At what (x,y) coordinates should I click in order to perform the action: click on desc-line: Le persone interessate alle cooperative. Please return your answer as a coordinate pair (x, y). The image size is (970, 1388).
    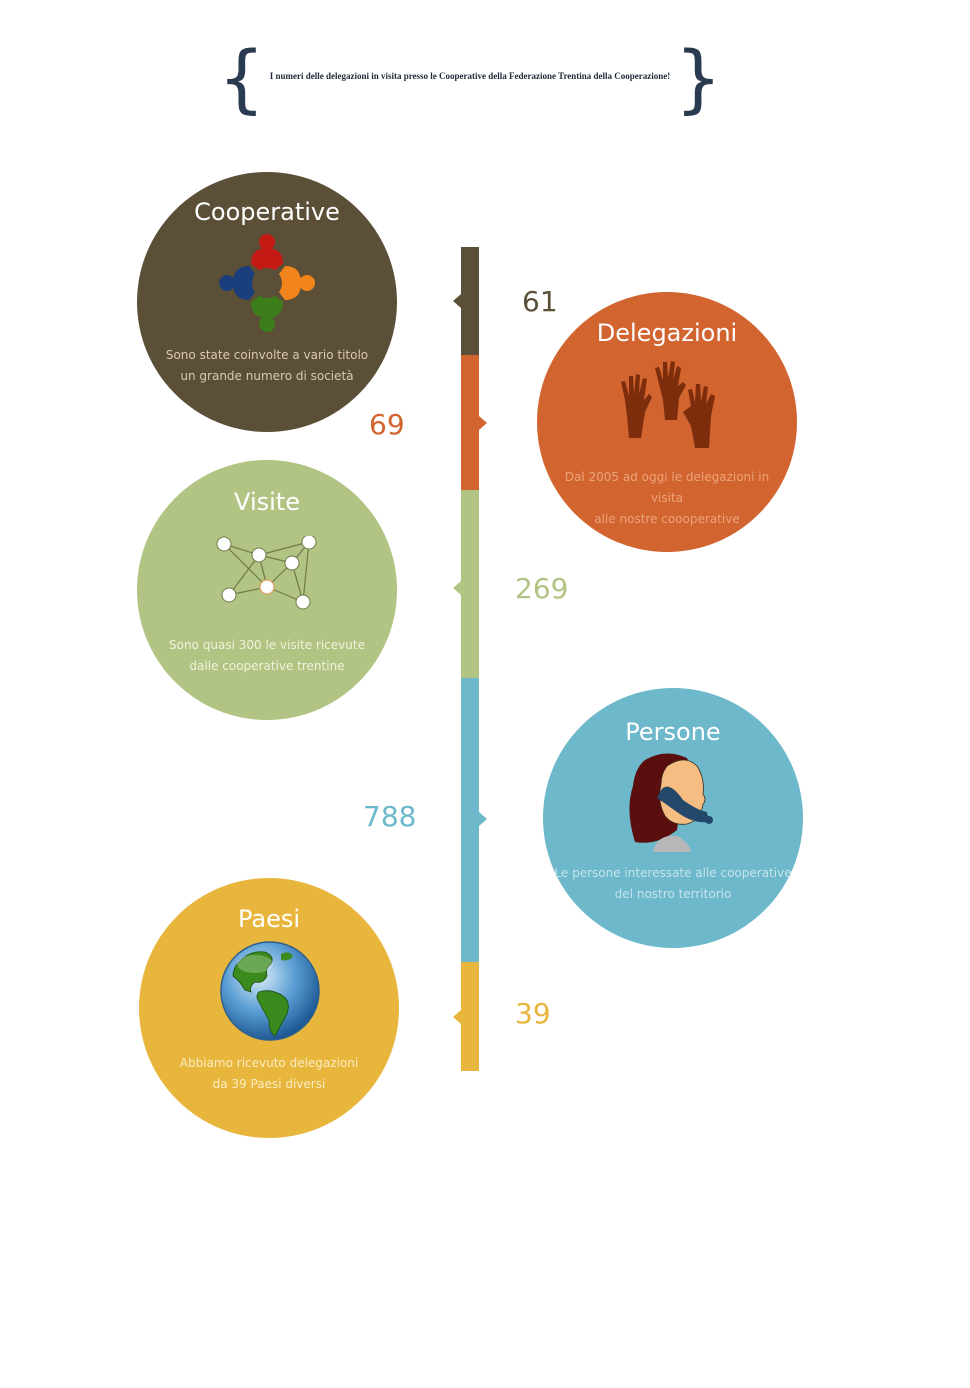
    Looking at the image, I should click on (673, 873).